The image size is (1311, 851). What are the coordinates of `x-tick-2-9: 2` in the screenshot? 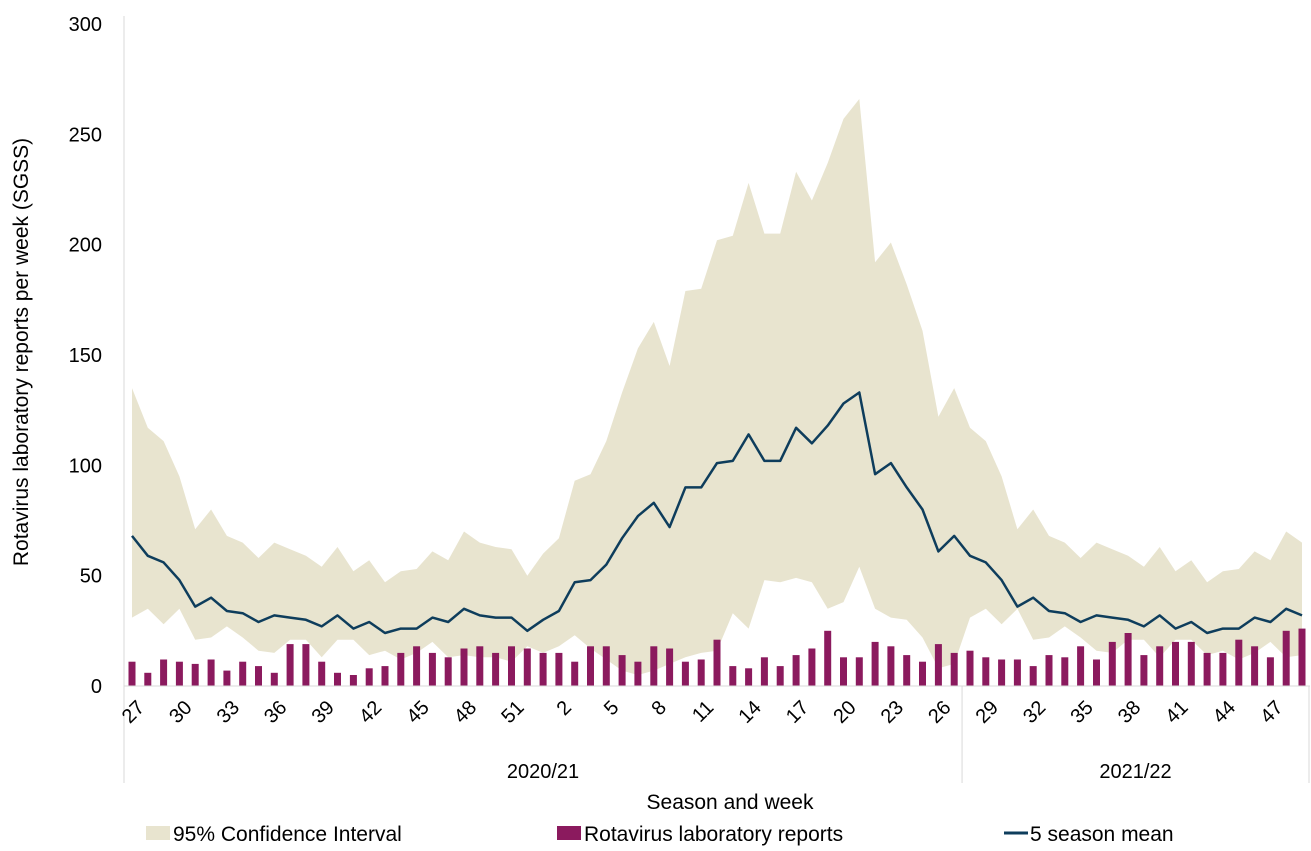 It's located at (564, 708).